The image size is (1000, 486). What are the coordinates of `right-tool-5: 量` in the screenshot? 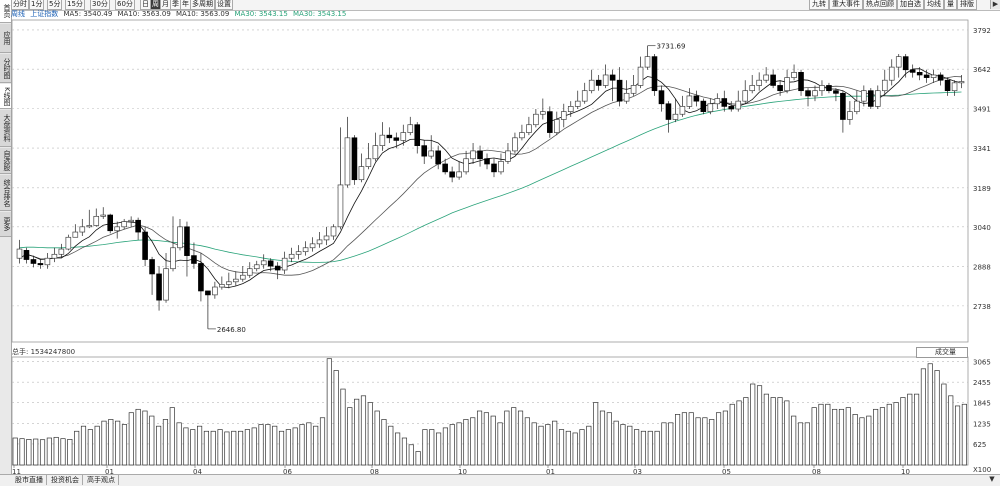 It's located at (950, 5).